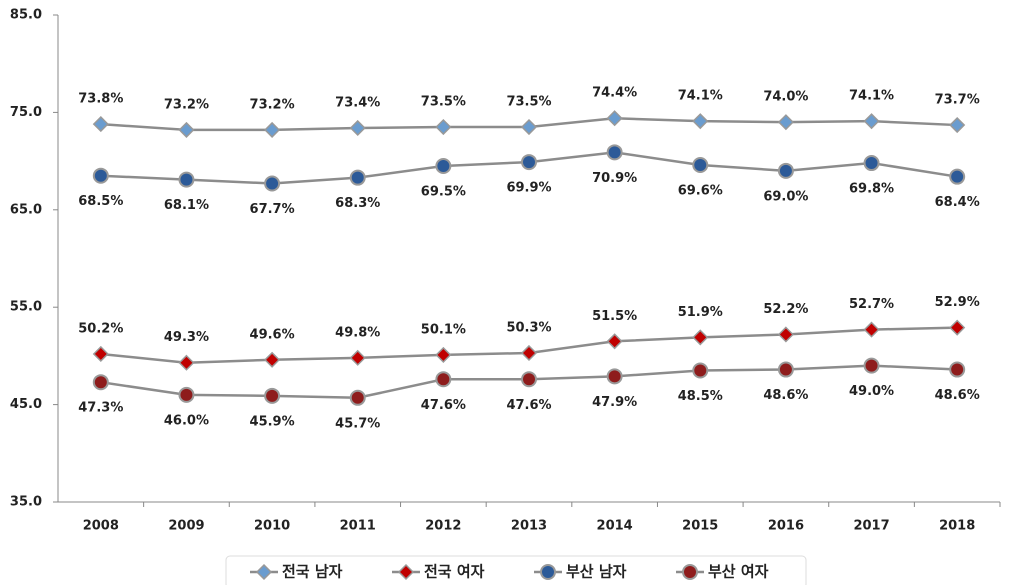 This screenshot has height=585, width=1014. Describe the element at coordinates (26, 404) in the screenshot. I see `y-tick-label: 45.0` at that location.